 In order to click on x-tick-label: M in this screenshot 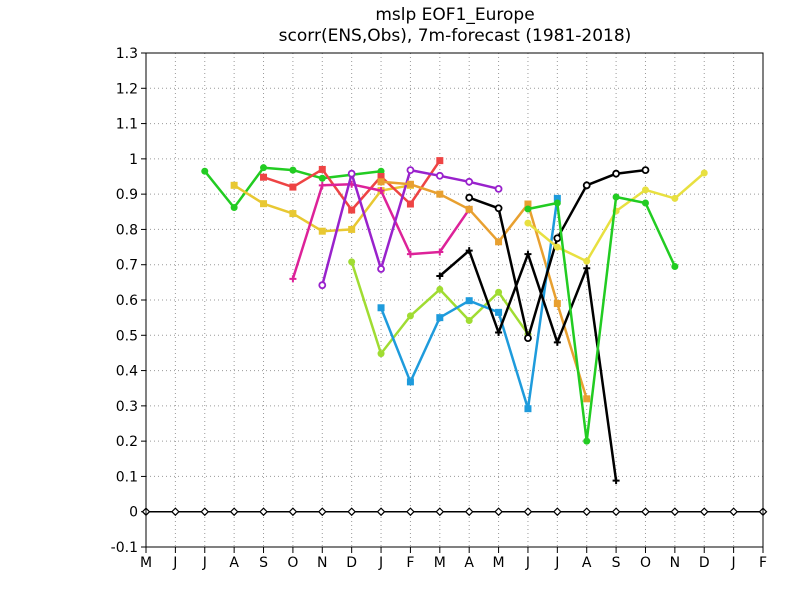, I will do `click(440, 563)`.